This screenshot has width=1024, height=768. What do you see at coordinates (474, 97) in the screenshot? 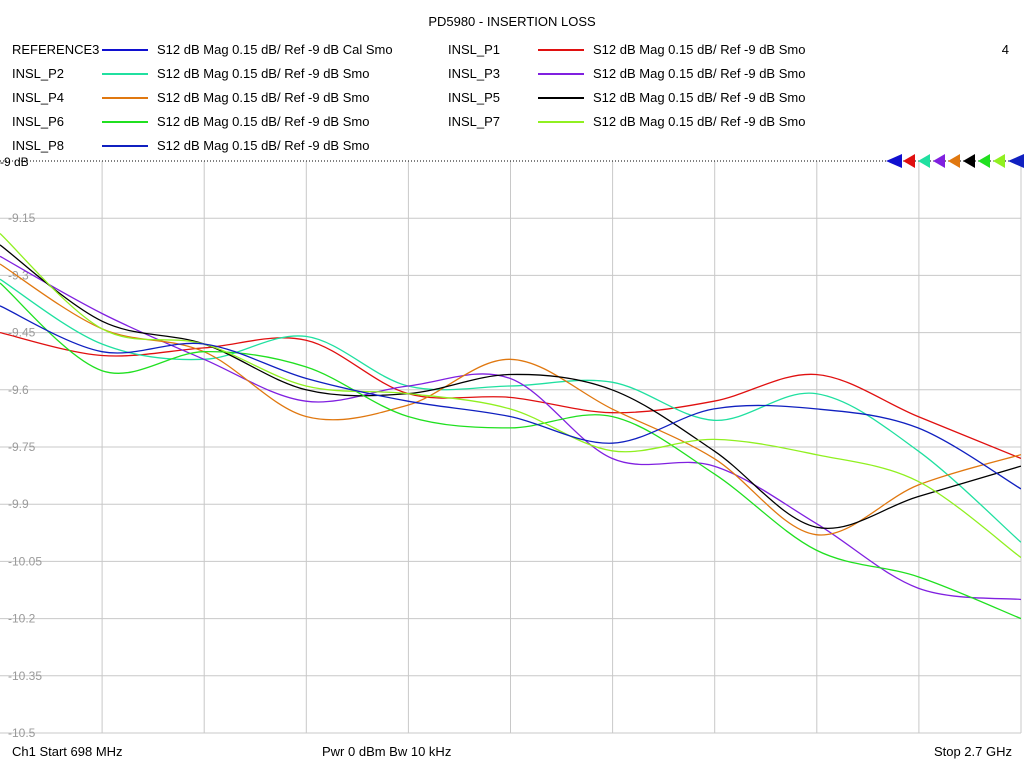
I see `legend-trace-name: INSL_P5` at bounding box center [474, 97].